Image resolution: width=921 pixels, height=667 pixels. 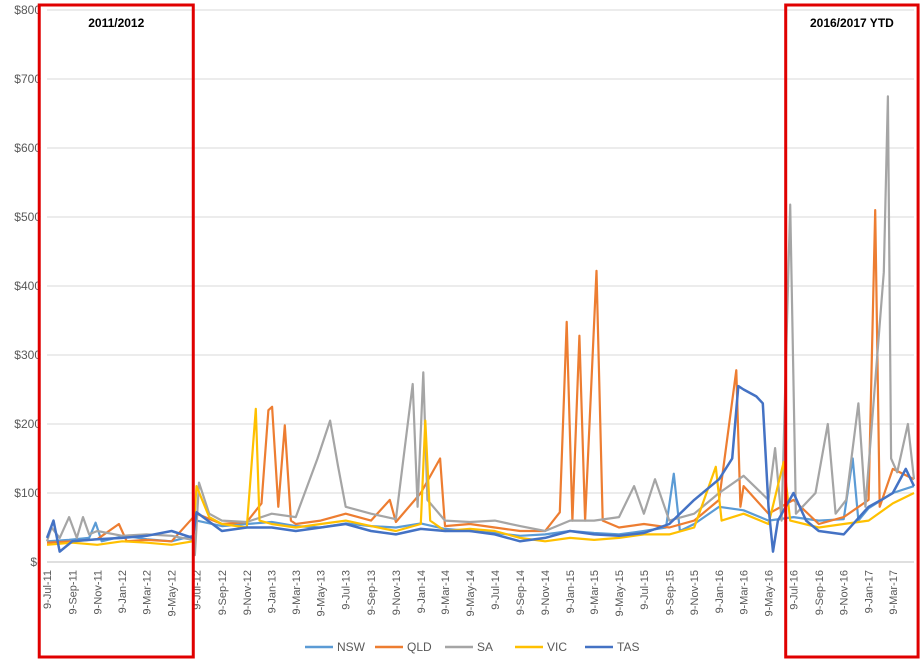 I want to click on x-tick-label: 9-Sep-12, so click(x=223, y=592).